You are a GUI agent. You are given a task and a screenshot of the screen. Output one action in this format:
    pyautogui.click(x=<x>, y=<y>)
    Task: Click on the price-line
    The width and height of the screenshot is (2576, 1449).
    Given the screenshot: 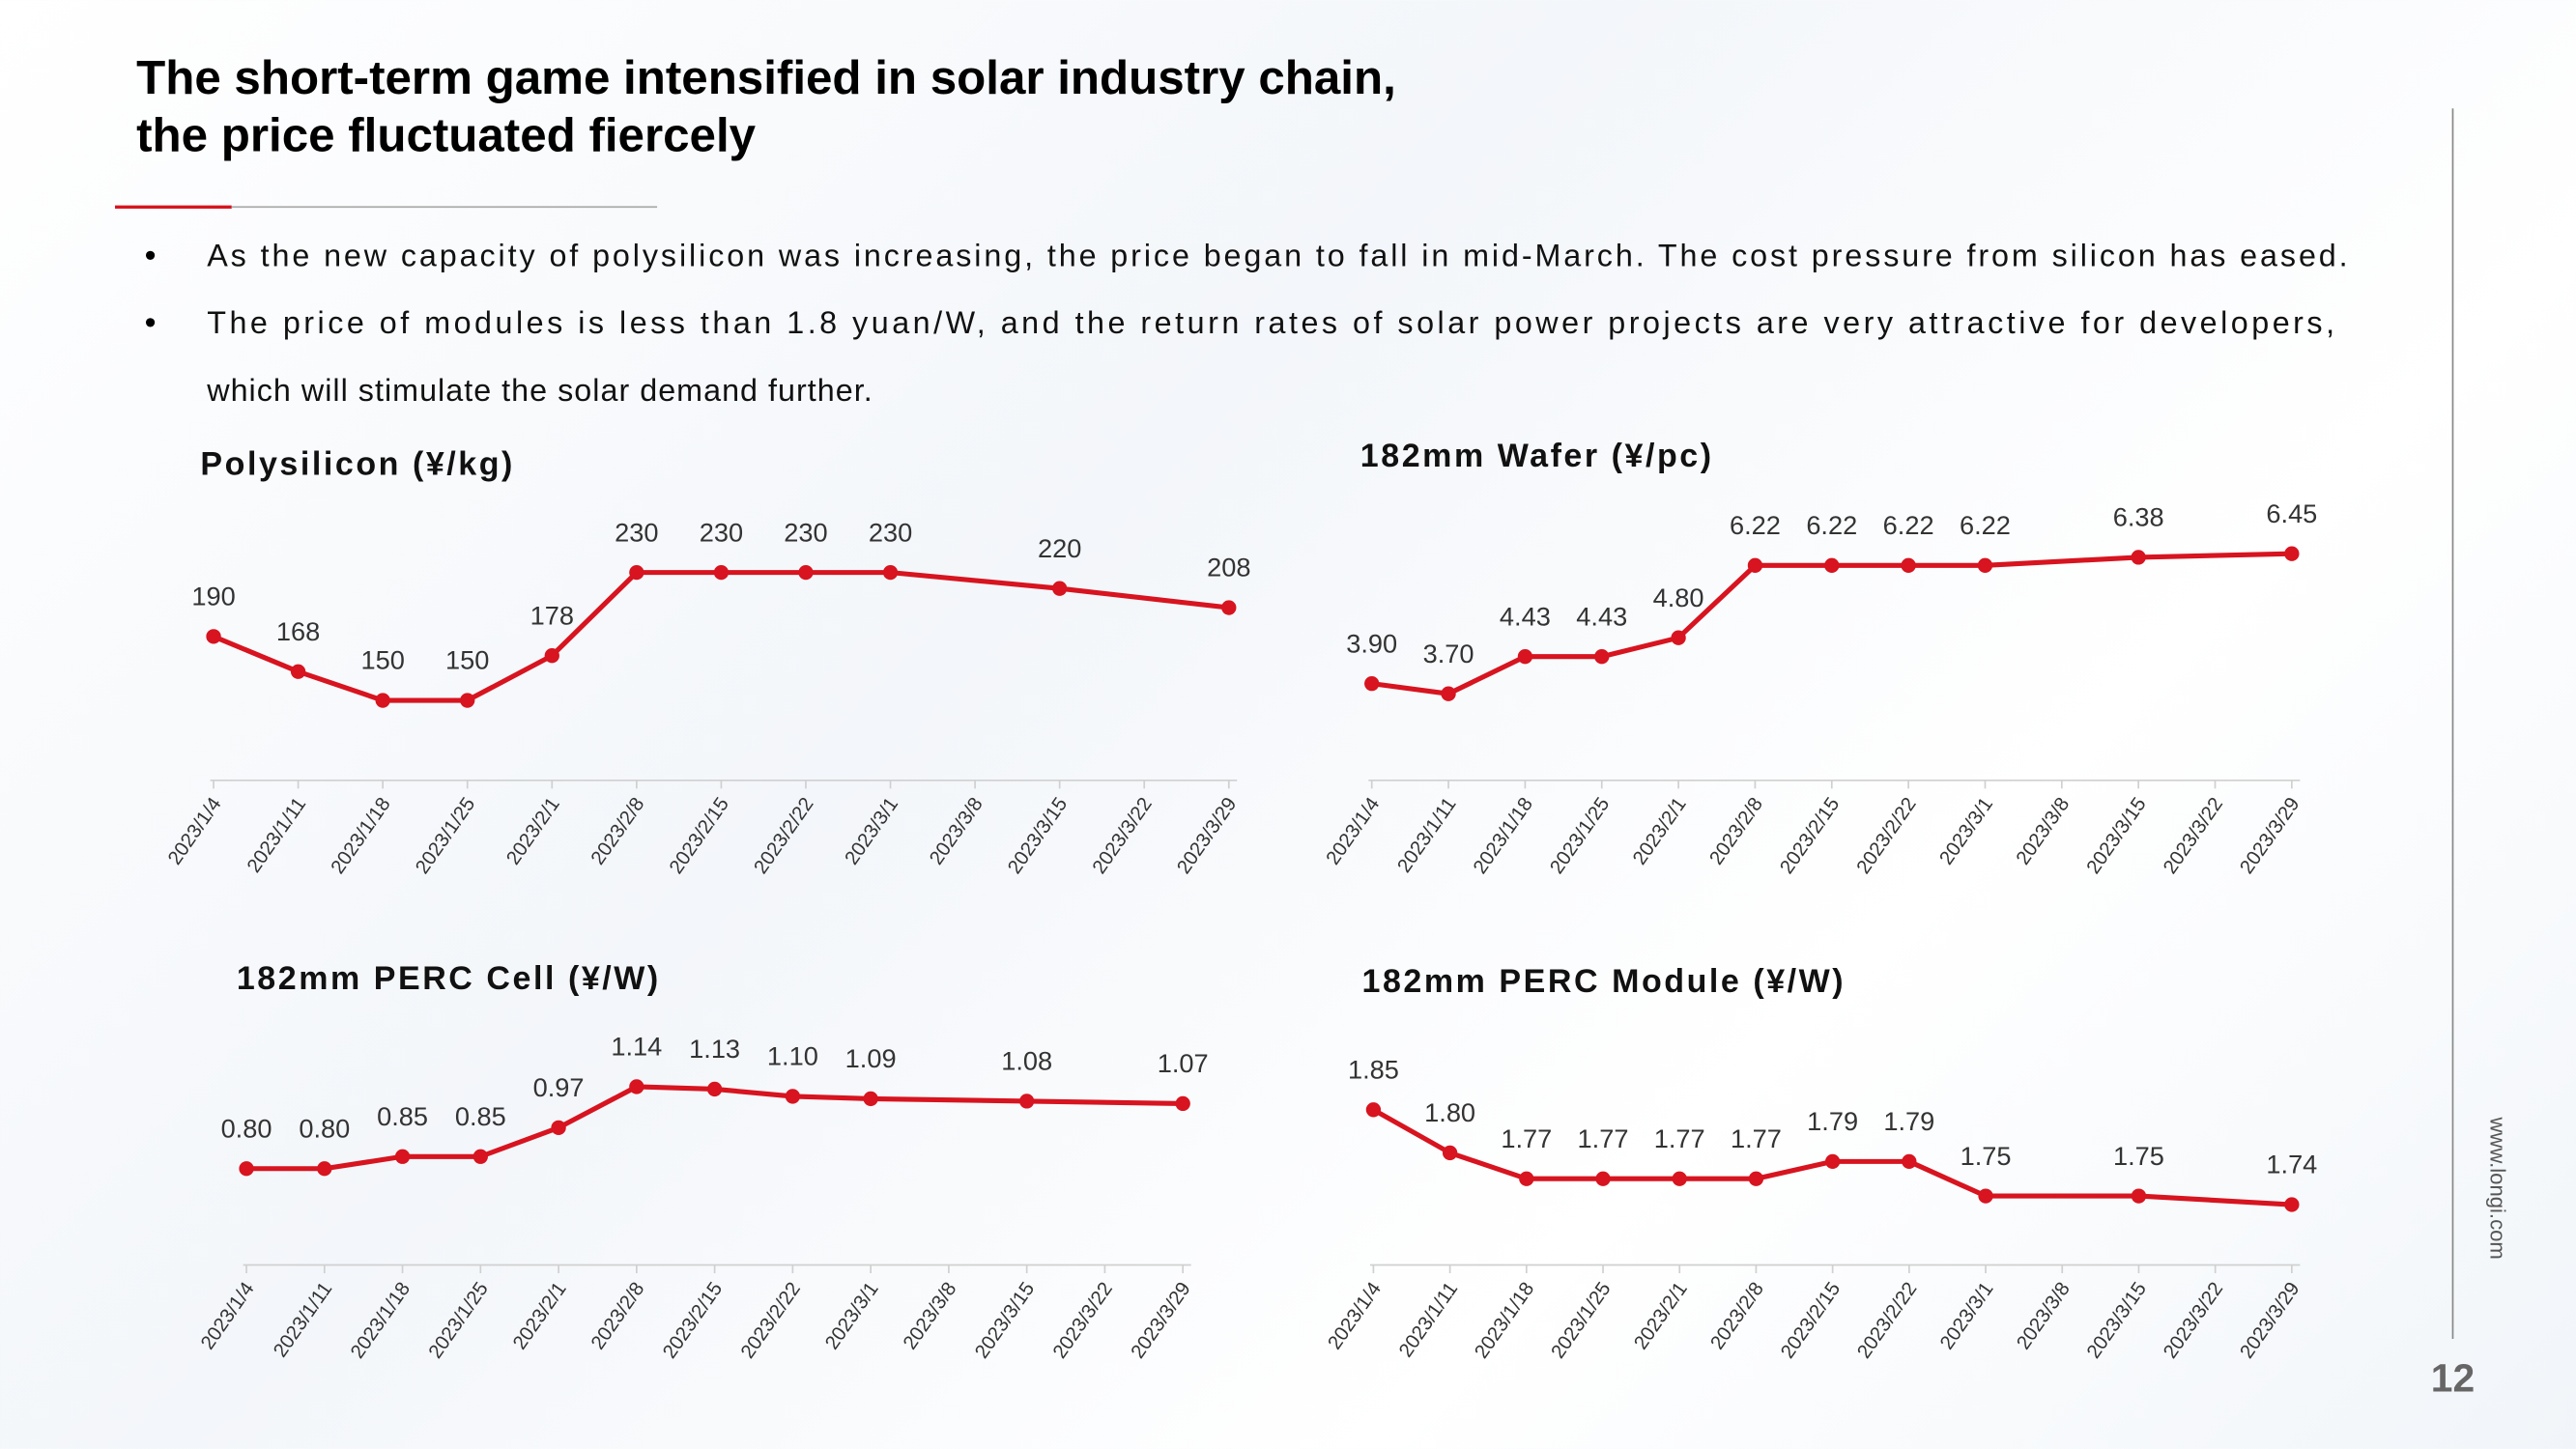 What is the action you would take?
    pyautogui.click(x=722, y=636)
    